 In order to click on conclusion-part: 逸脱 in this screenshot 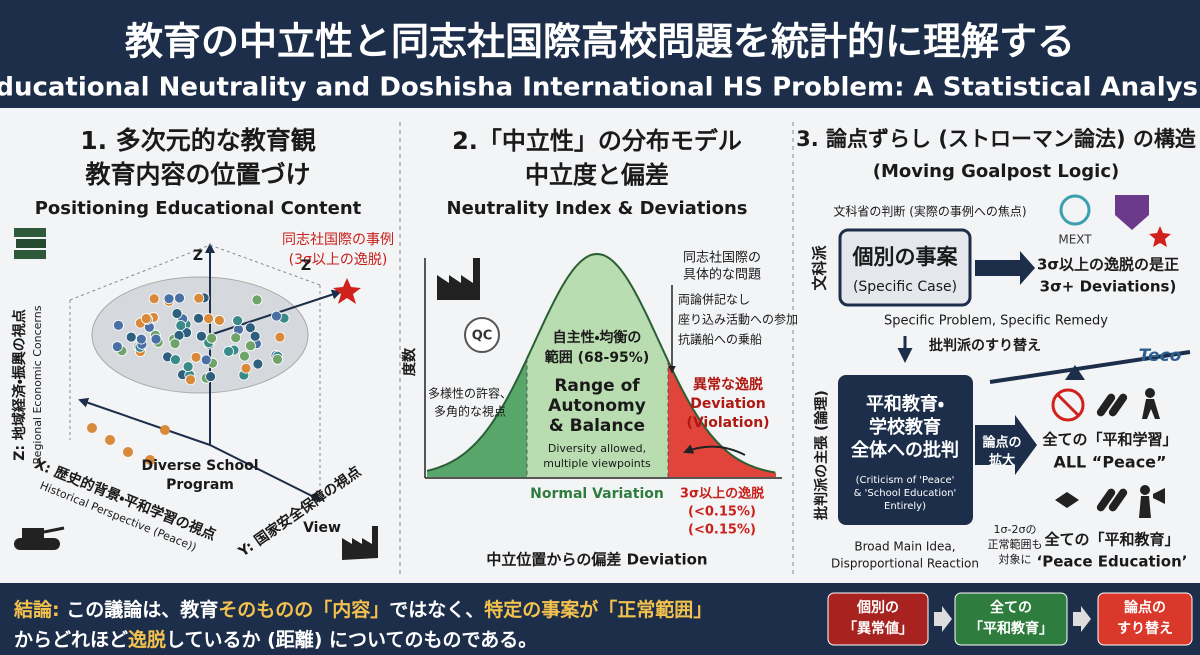, I will do `click(147, 639)`.